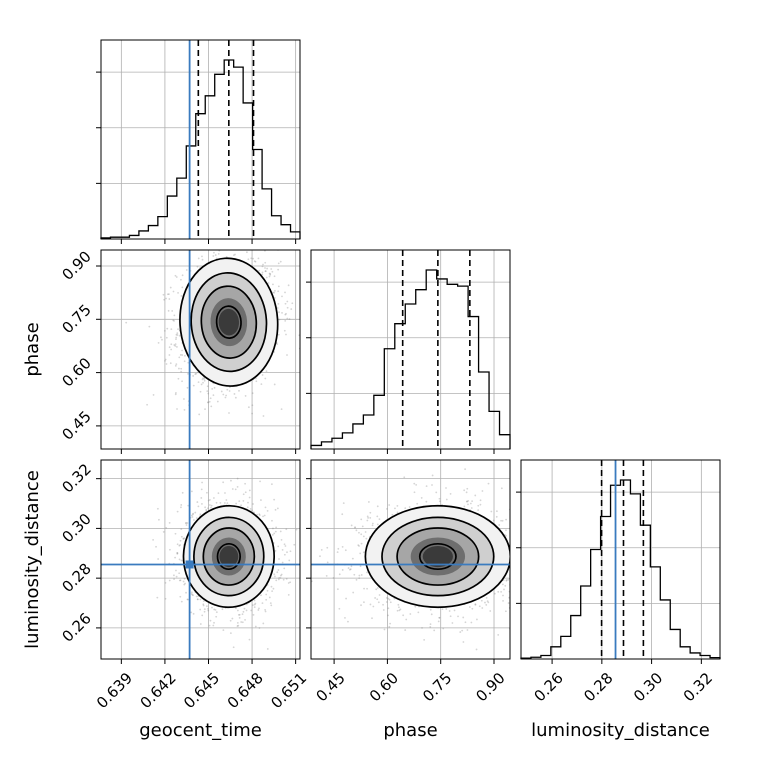 This screenshot has width=760, height=760. I want to click on histogram-panel-luminosity_distance, so click(618, 561).